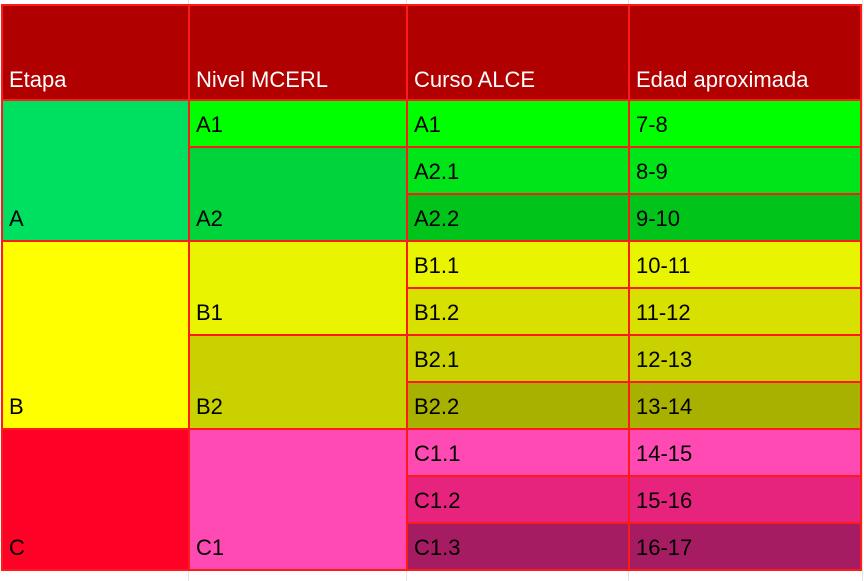 The width and height of the screenshot is (864, 581). Describe the element at coordinates (518, 358) in the screenshot. I see `cell-curso-alce: B2.1` at that location.